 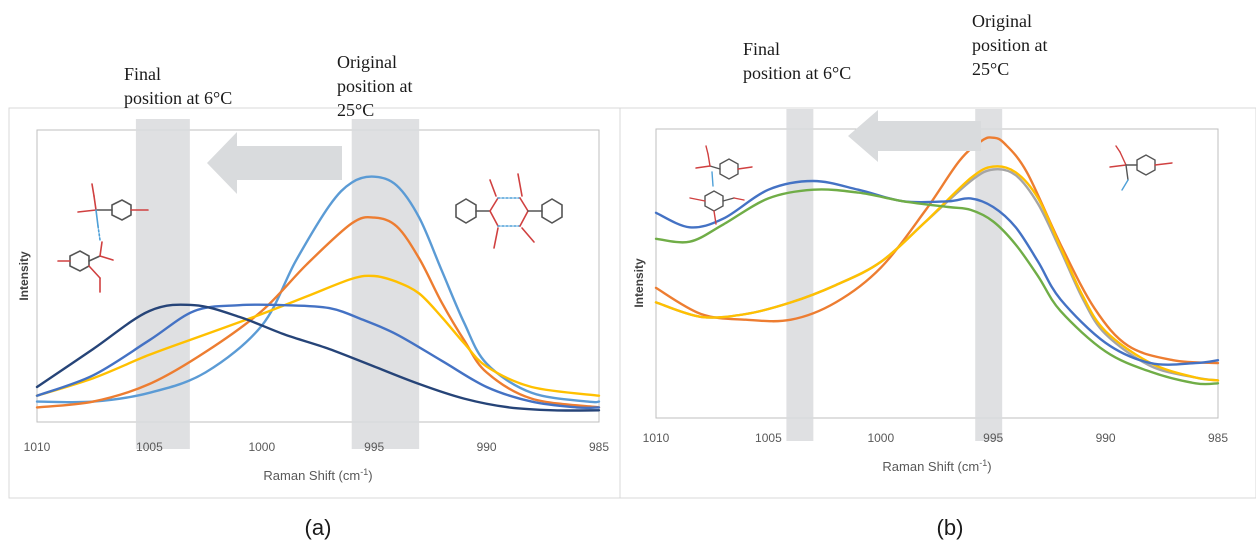 I want to click on panel-a-y-axis-title: Intensity, so click(x=24, y=276).